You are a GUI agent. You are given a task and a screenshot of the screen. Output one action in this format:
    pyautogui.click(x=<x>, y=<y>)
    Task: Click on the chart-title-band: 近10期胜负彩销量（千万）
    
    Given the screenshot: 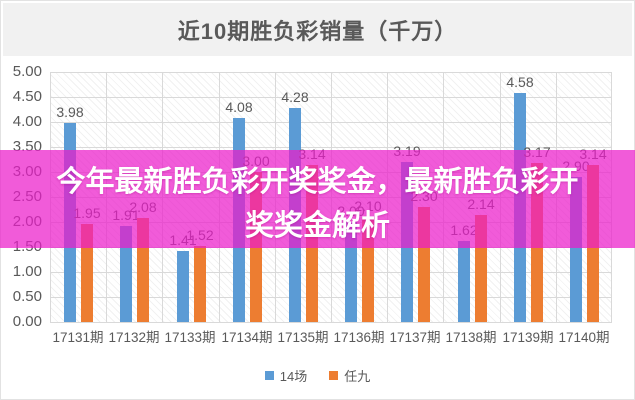 What is the action you would take?
    pyautogui.click(x=317, y=29)
    